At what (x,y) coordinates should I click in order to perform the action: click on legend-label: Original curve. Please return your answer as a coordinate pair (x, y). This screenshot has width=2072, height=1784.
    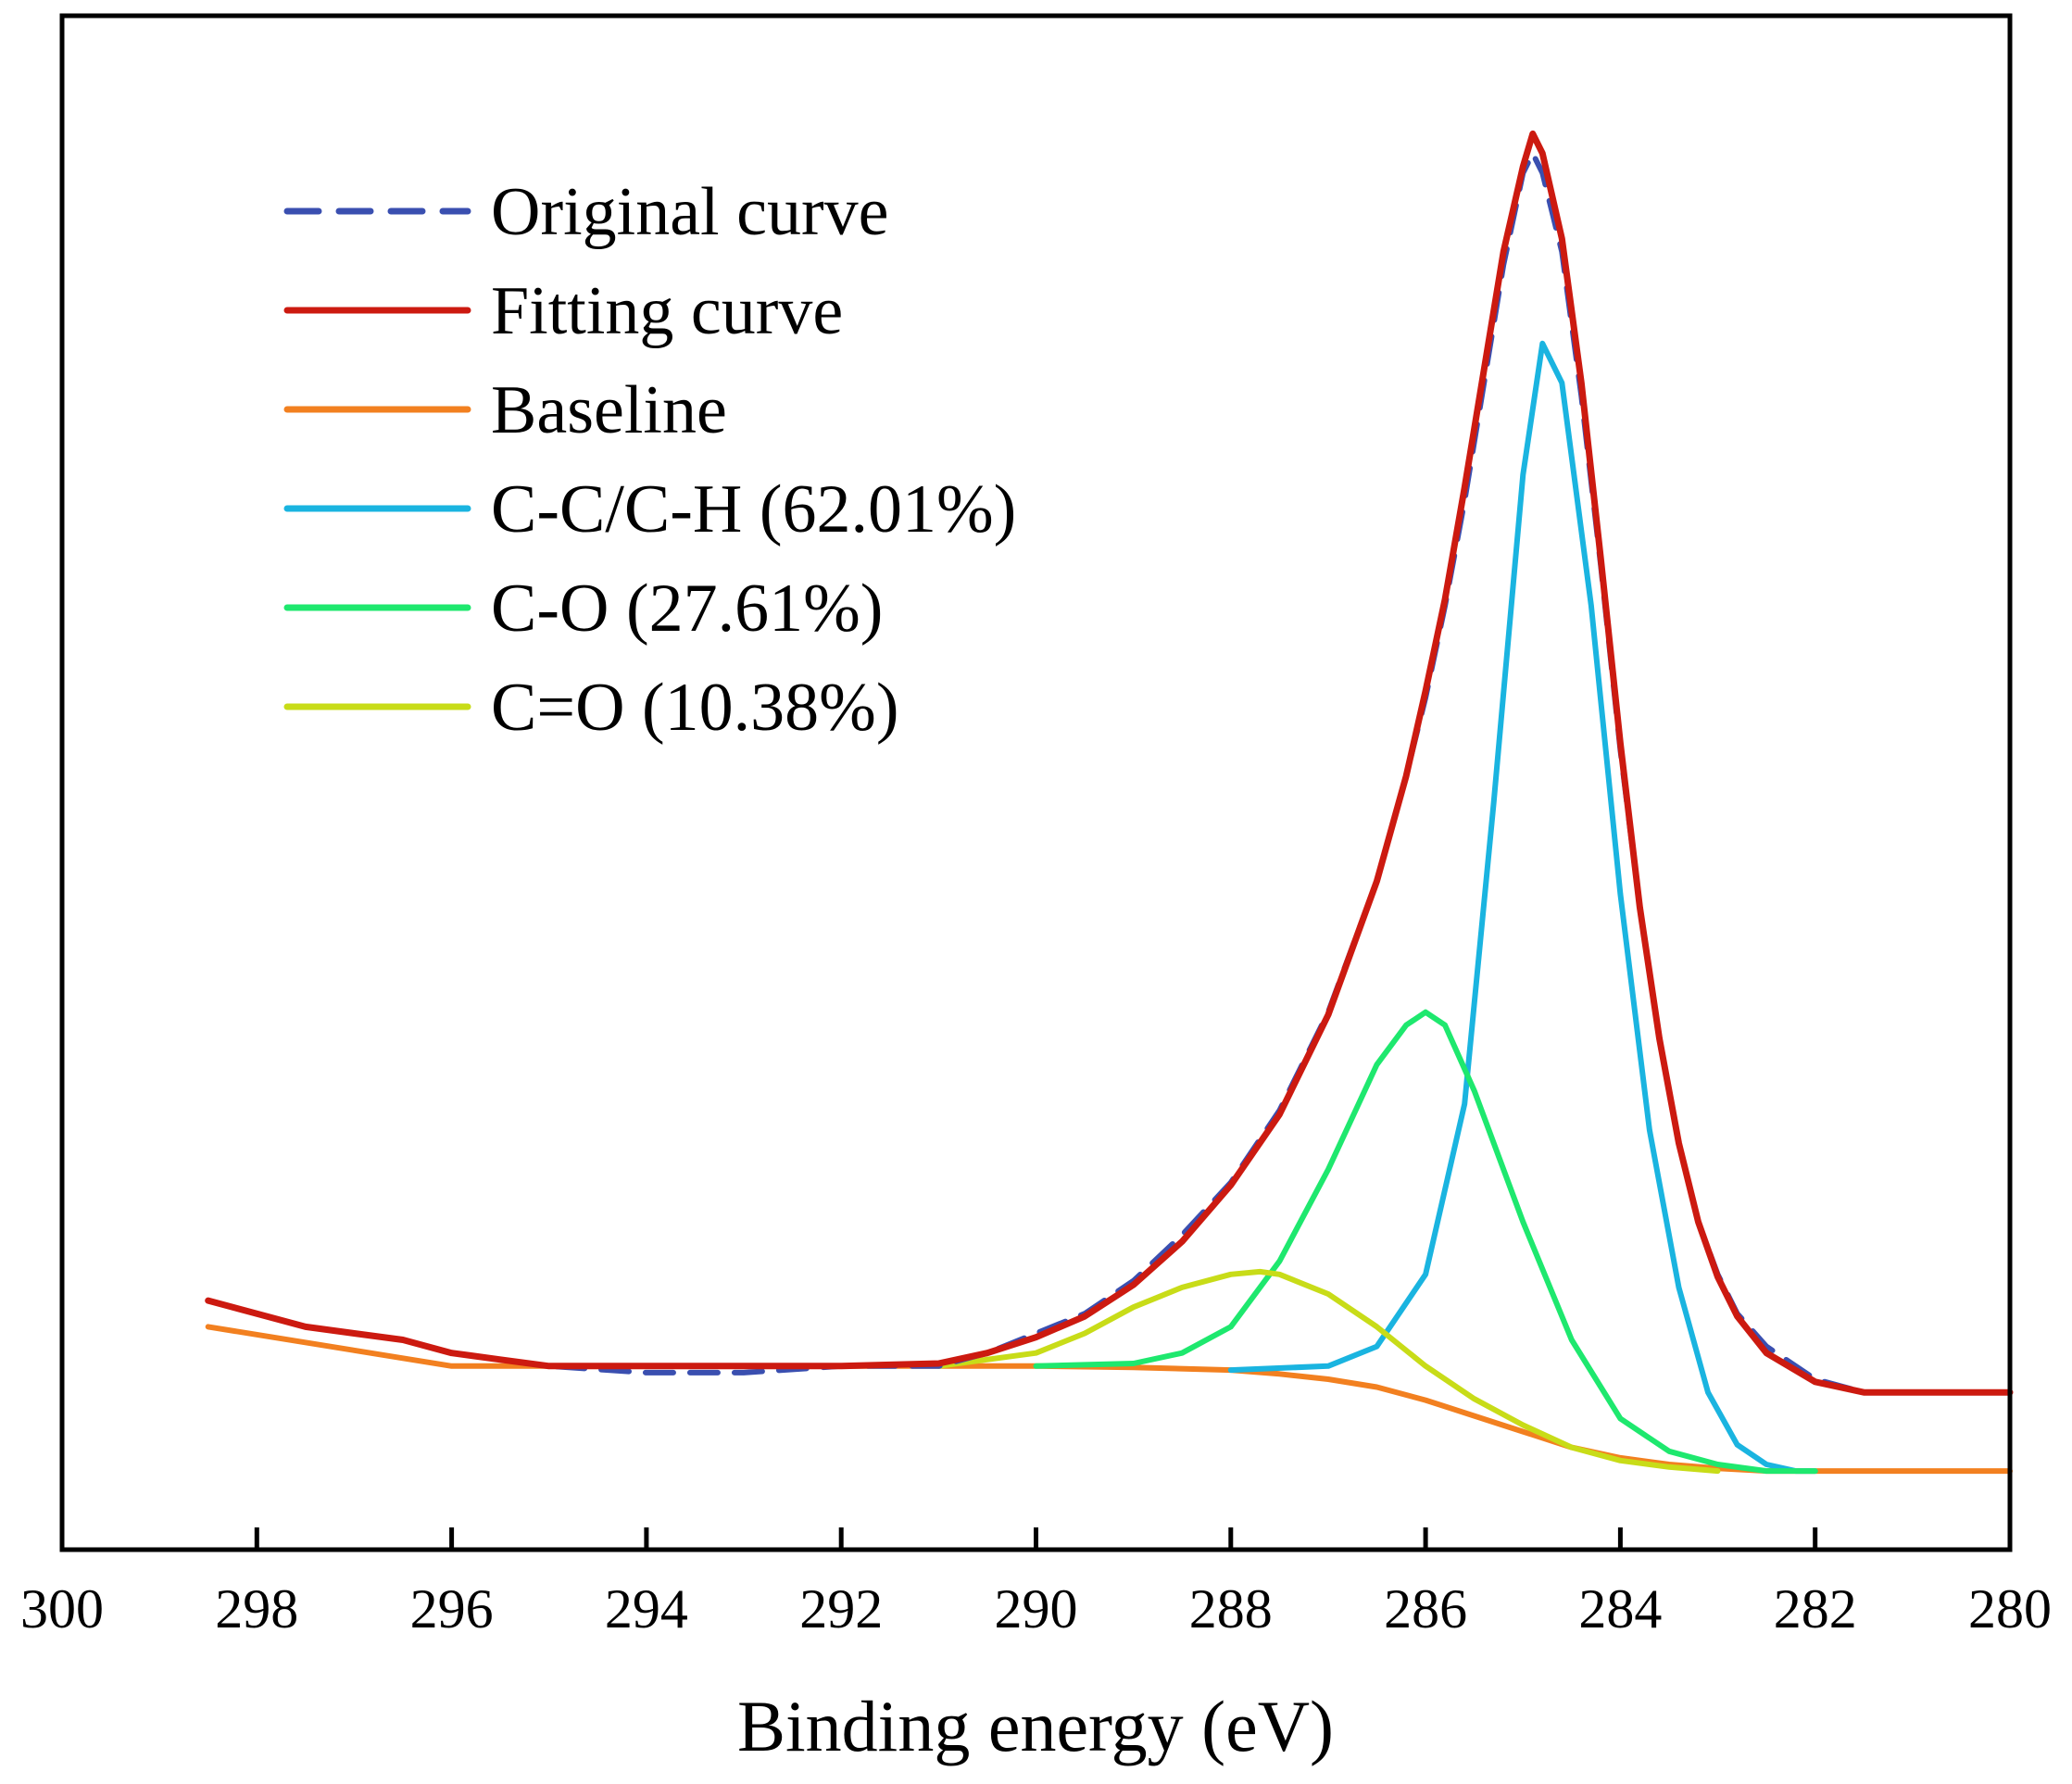
    Looking at the image, I should click on (689, 212).